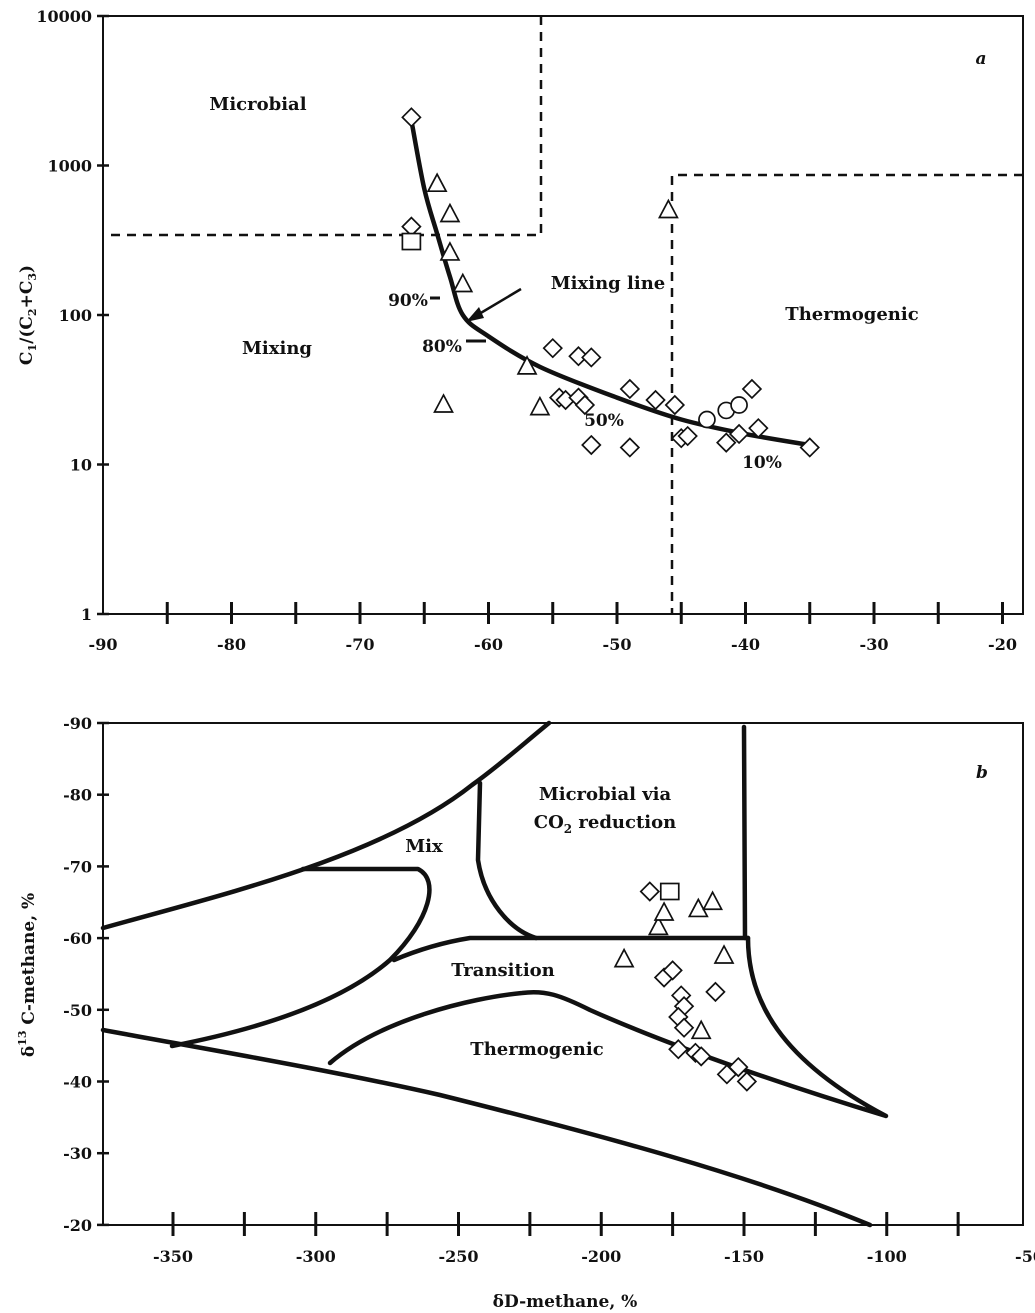 The image size is (1035, 1313). Describe the element at coordinates (762, 463) in the screenshot. I see `percent-label-10: 10%` at that location.